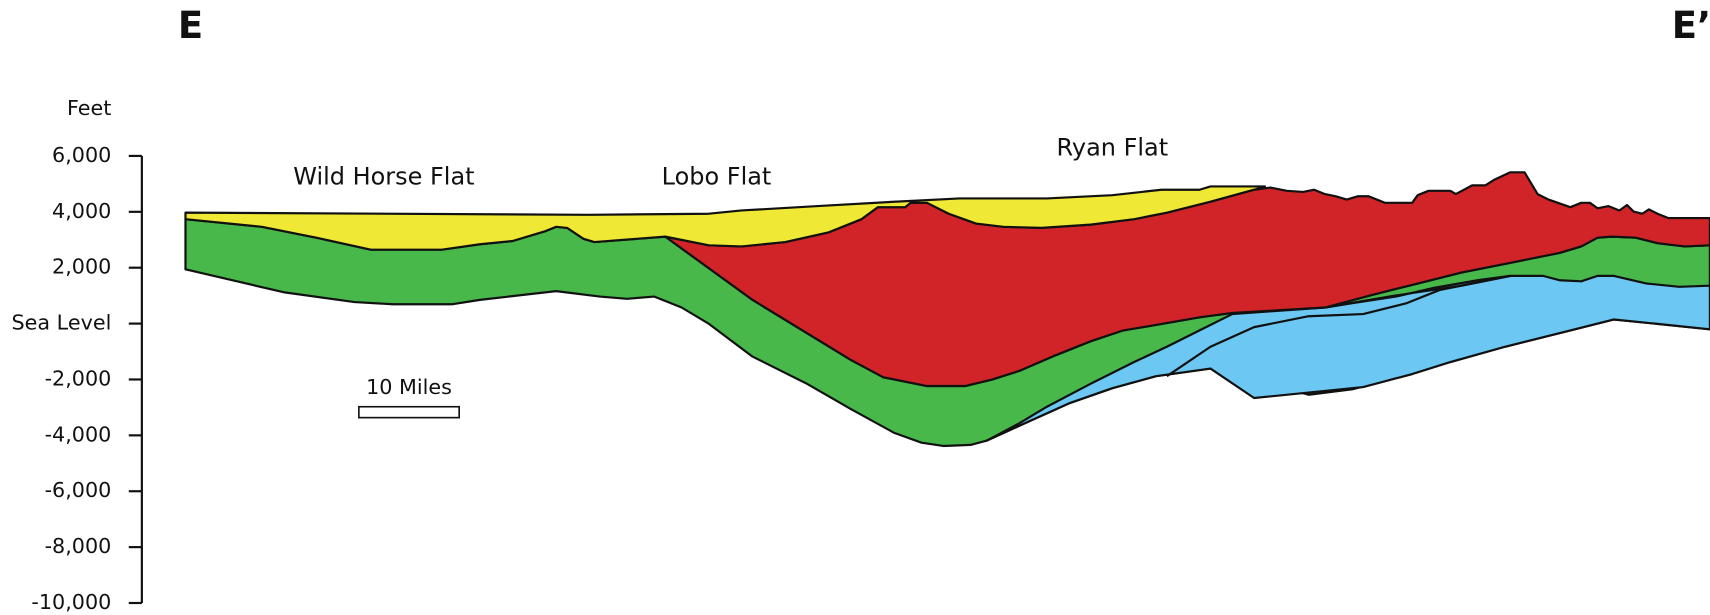  Describe the element at coordinates (78, 546) in the screenshot. I see `y-tick-label: -8,000` at that location.